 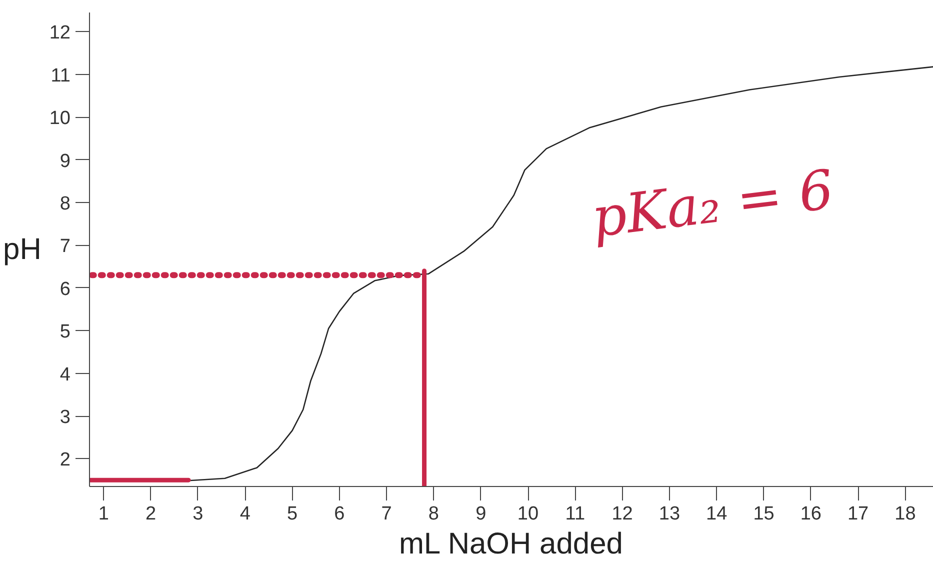 What do you see at coordinates (669, 514) in the screenshot?
I see `x-tick-label: 13` at bounding box center [669, 514].